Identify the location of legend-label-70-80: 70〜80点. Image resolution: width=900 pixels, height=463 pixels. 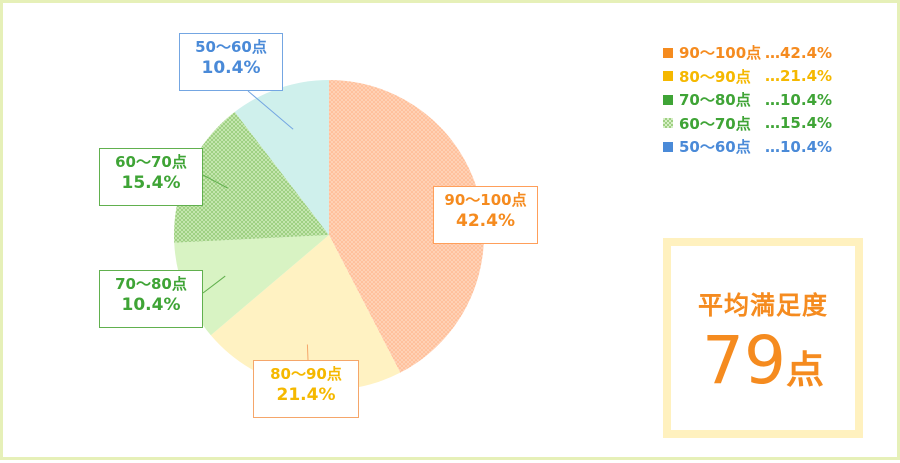
(715, 100).